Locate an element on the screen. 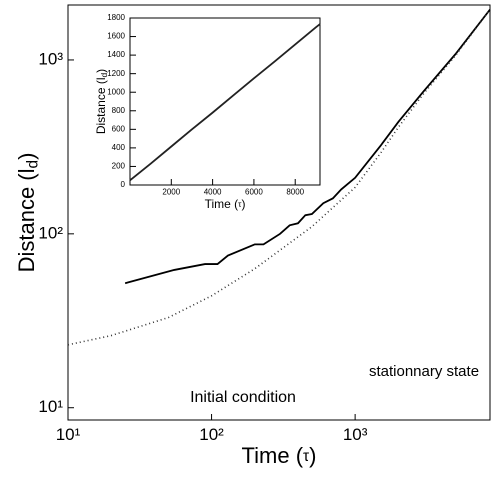 Image resolution: width=491 pixels, height=477 pixels. x-tick-label: 2000 is located at coordinates (171, 191).